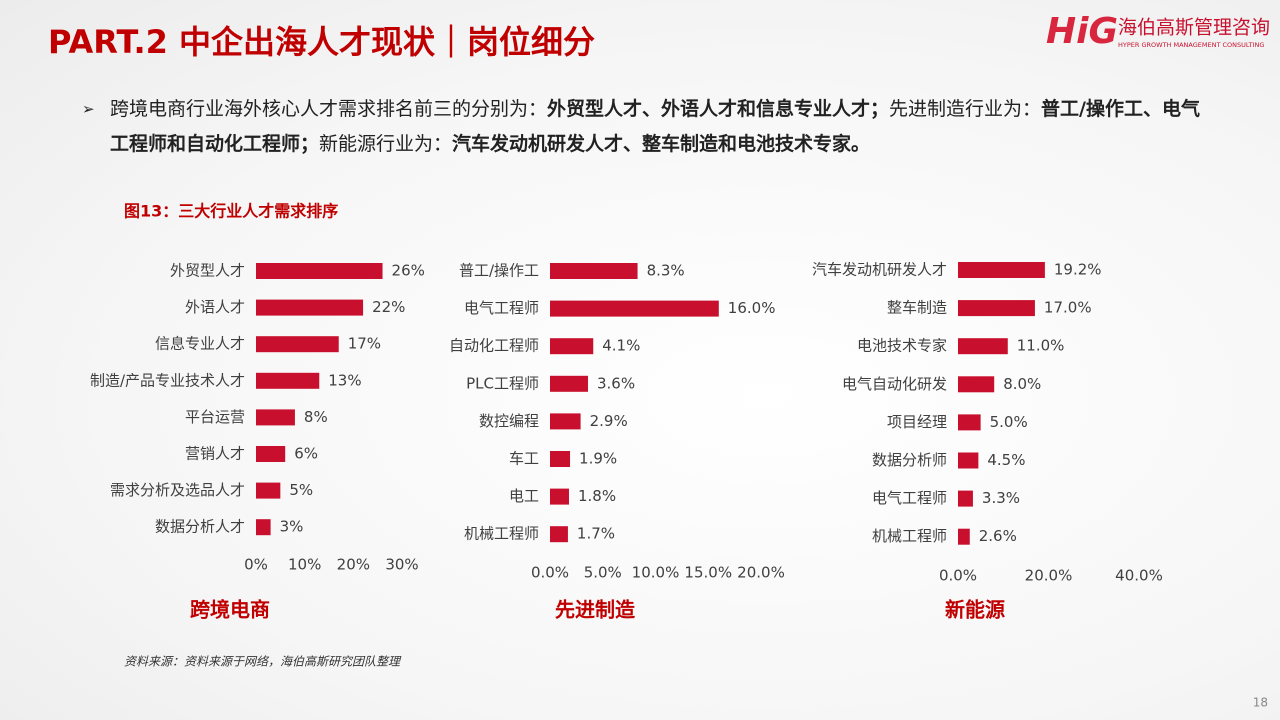  Describe the element at coordinates (256, 565) in the screenshot. I see `x-tick-label: 0%` at that location.